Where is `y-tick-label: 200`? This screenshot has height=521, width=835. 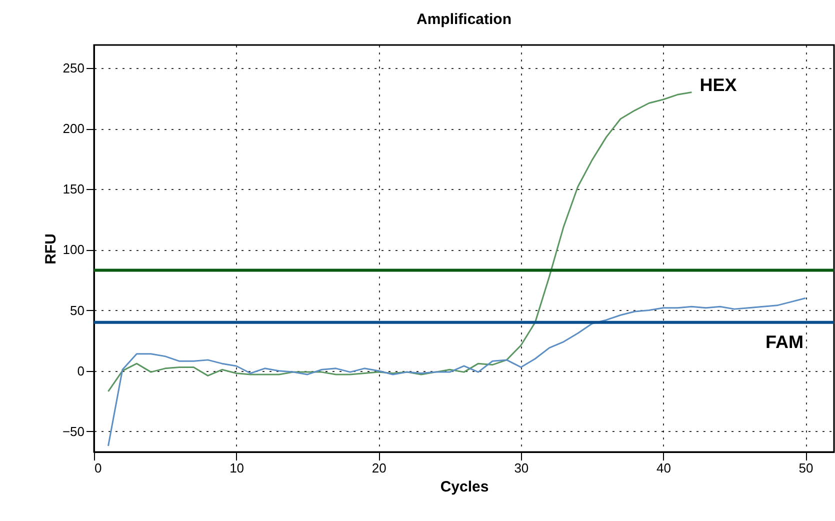 y-tick-label: 200 is located at coordinates (73, 128).